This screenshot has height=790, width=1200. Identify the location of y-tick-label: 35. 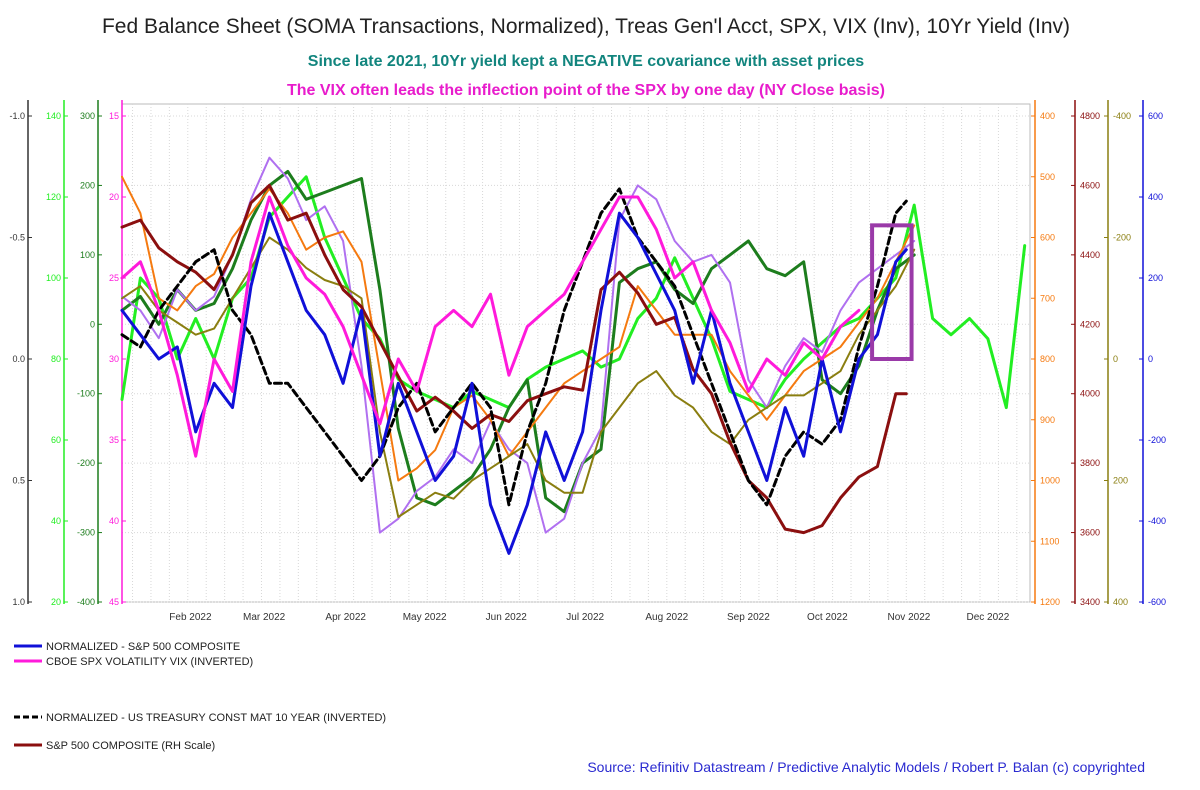
(114, 440).